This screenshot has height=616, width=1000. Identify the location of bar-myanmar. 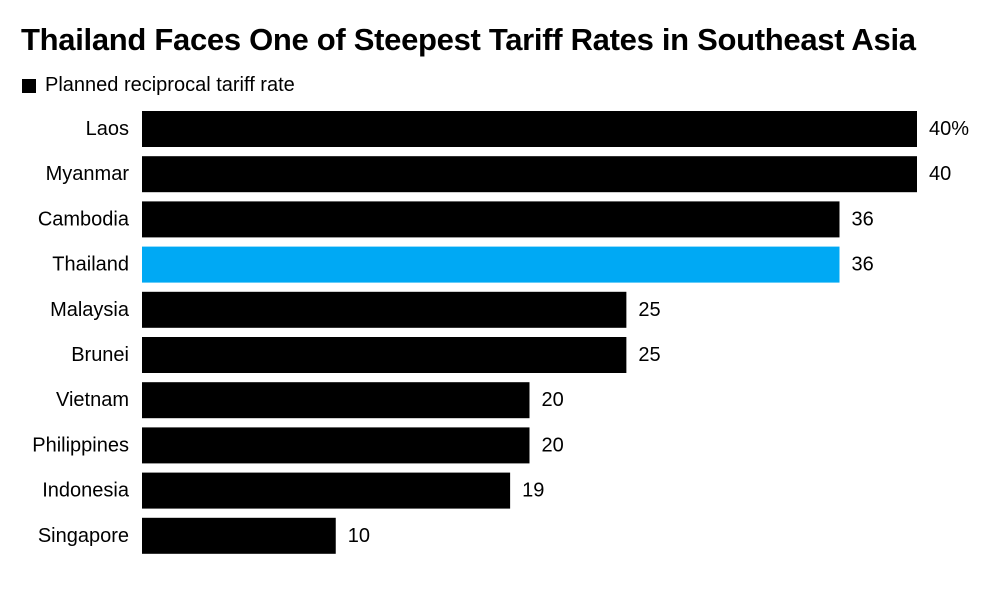
(529, 174).